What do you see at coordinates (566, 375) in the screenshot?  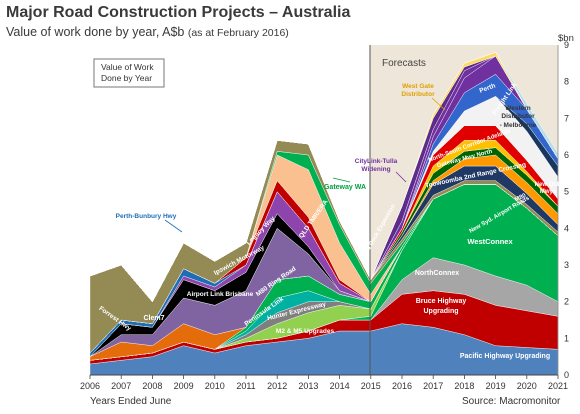 I see `y-tick-label: 0` at bounding box center [566, 375].